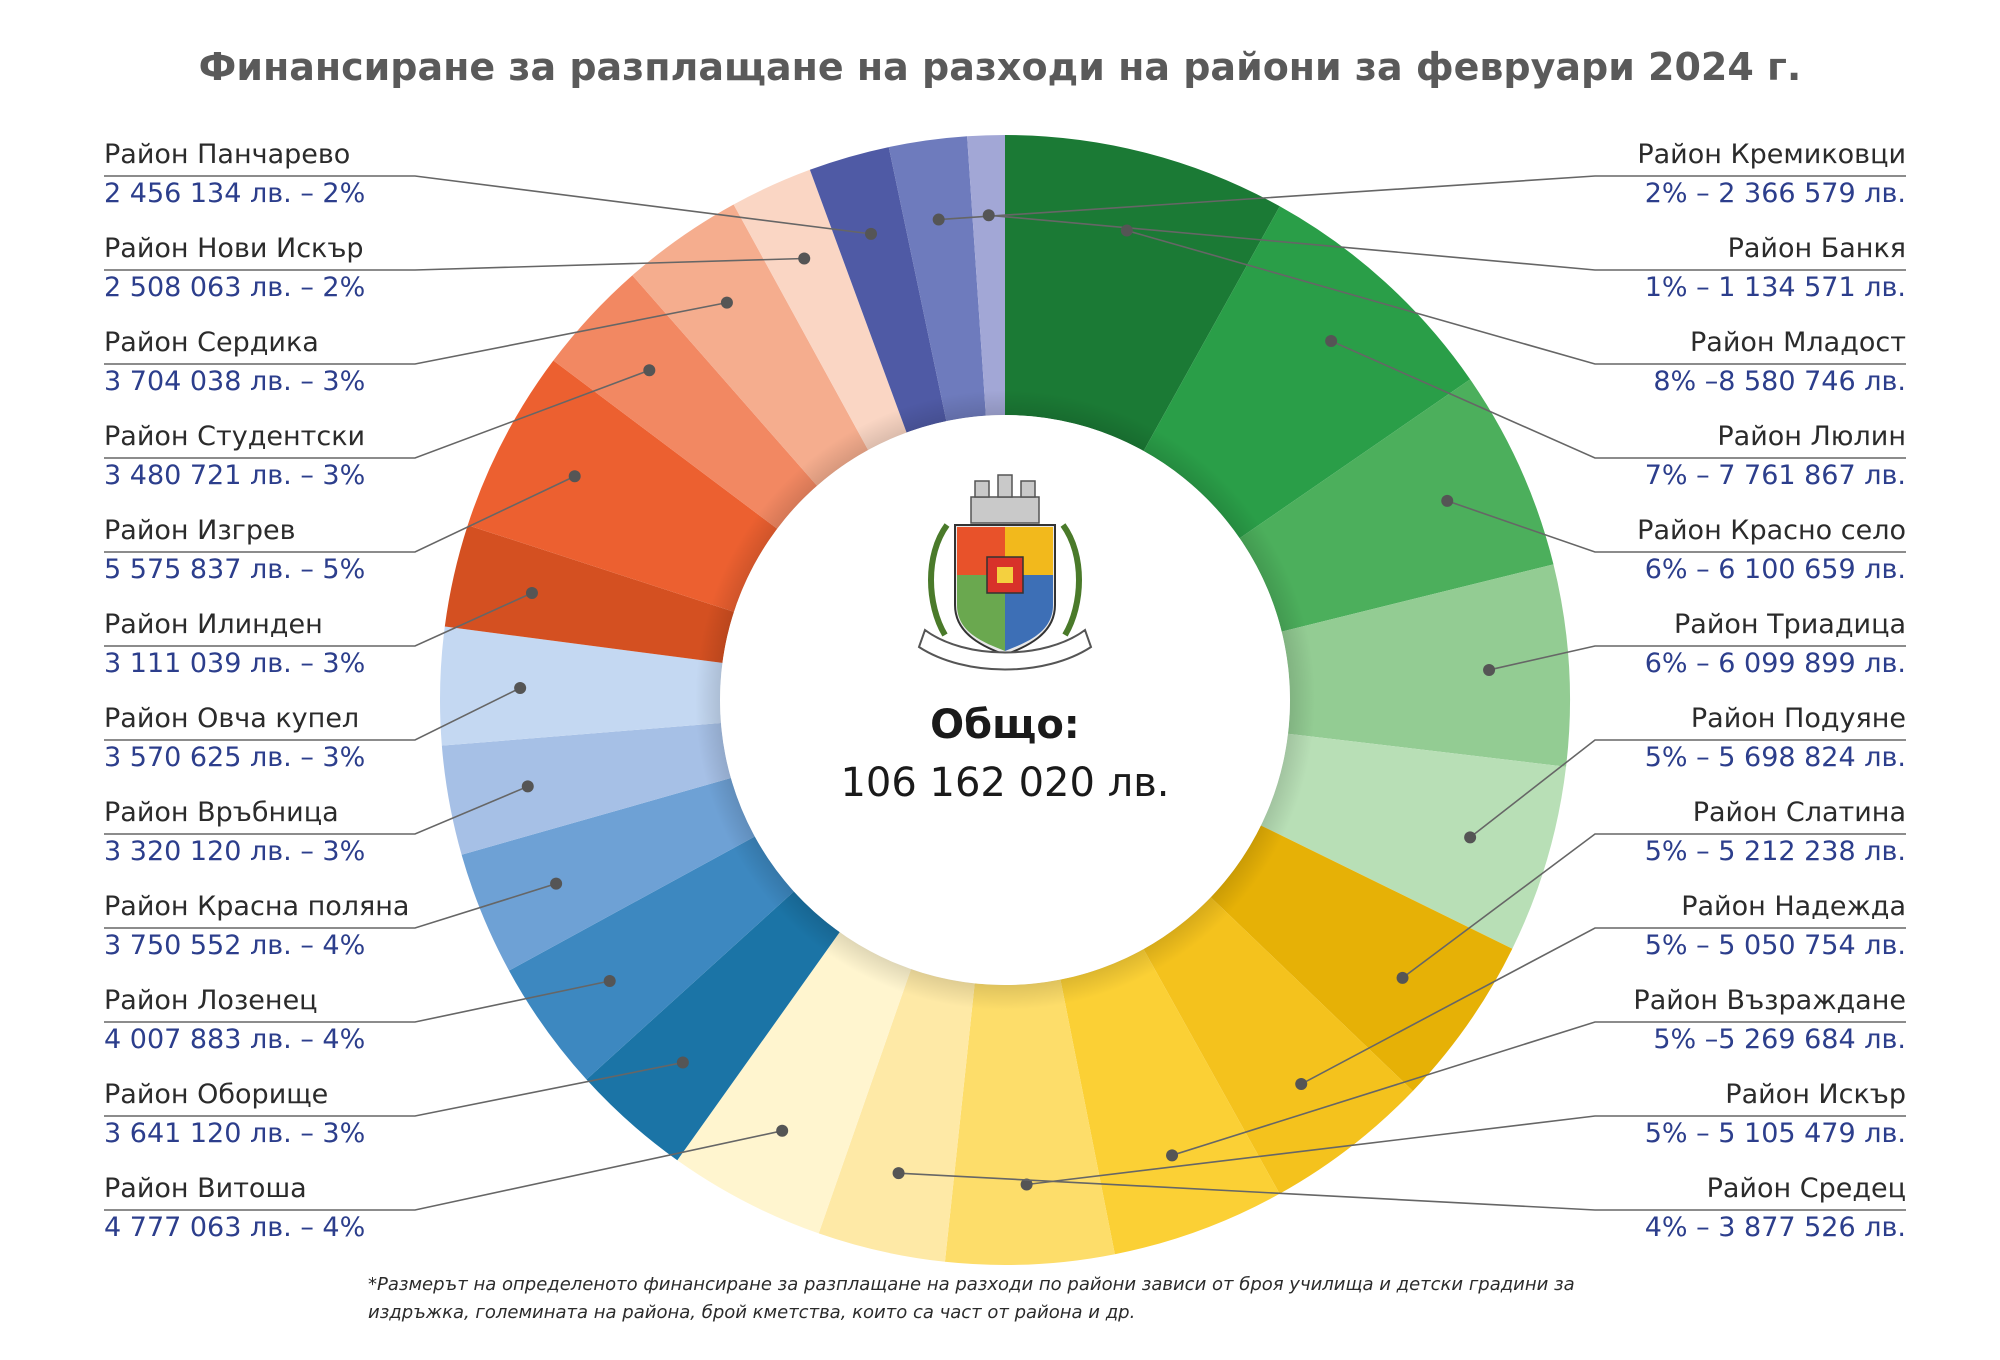 This screenshot has height=1360, width=2000. What do you see at coordinates (357, 1001) in the screenshot?
I see `leader-line-лозенец` at bounding box center [357, 1001].